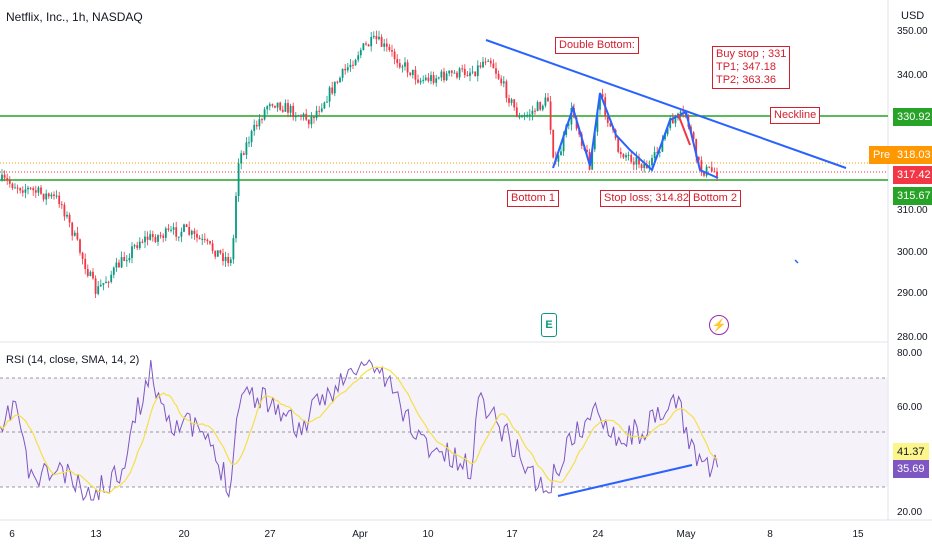  I want to click on double-bottom-label: Double Bottom:, so click(597, 45).